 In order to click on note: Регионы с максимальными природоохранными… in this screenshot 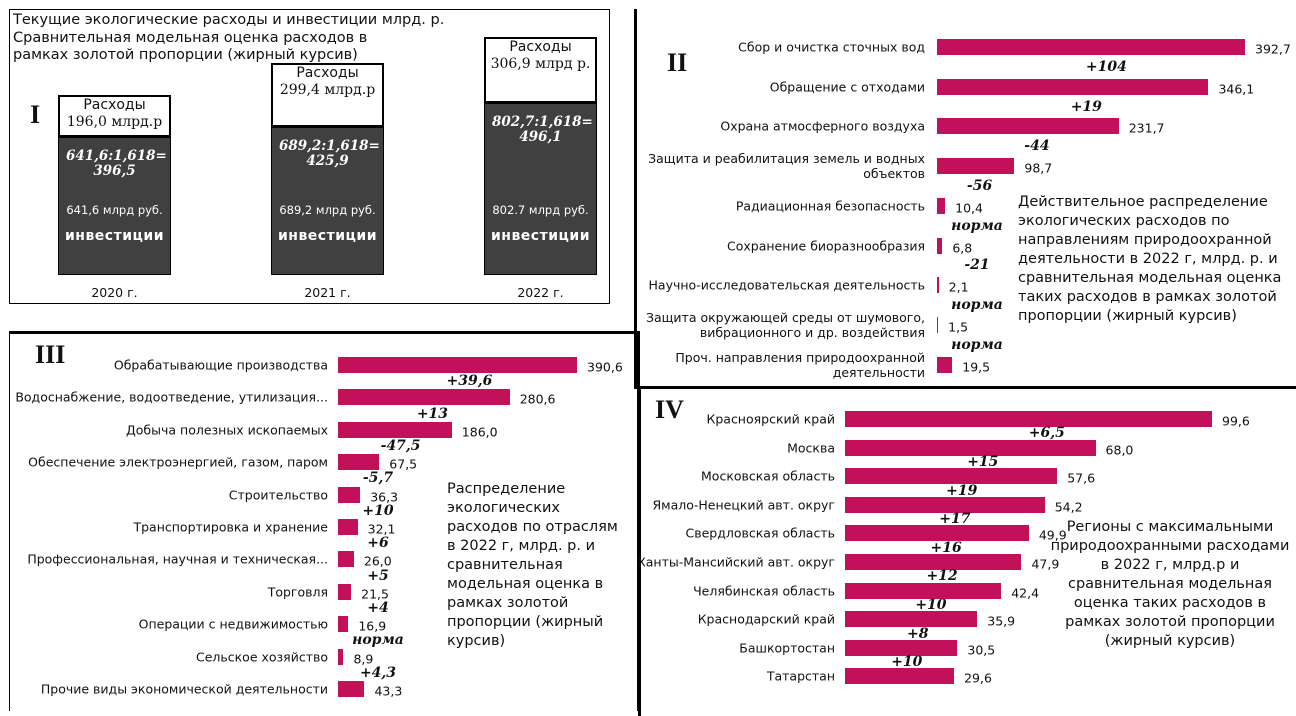, I will do `click(1170, 584)`.